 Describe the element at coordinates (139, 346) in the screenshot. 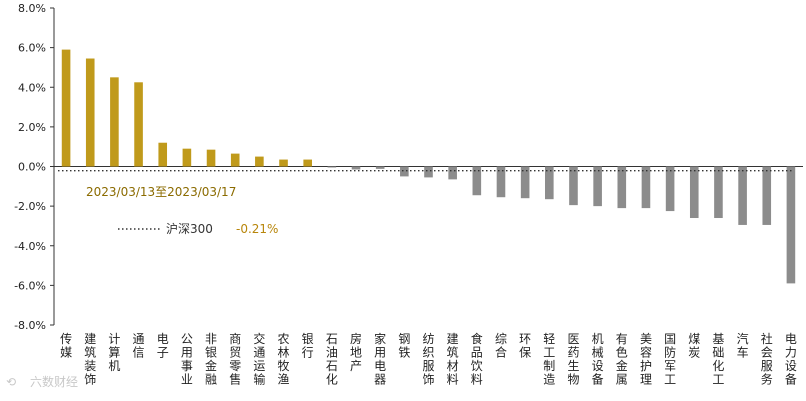

I see `x-tick-label: 通信` at that location.